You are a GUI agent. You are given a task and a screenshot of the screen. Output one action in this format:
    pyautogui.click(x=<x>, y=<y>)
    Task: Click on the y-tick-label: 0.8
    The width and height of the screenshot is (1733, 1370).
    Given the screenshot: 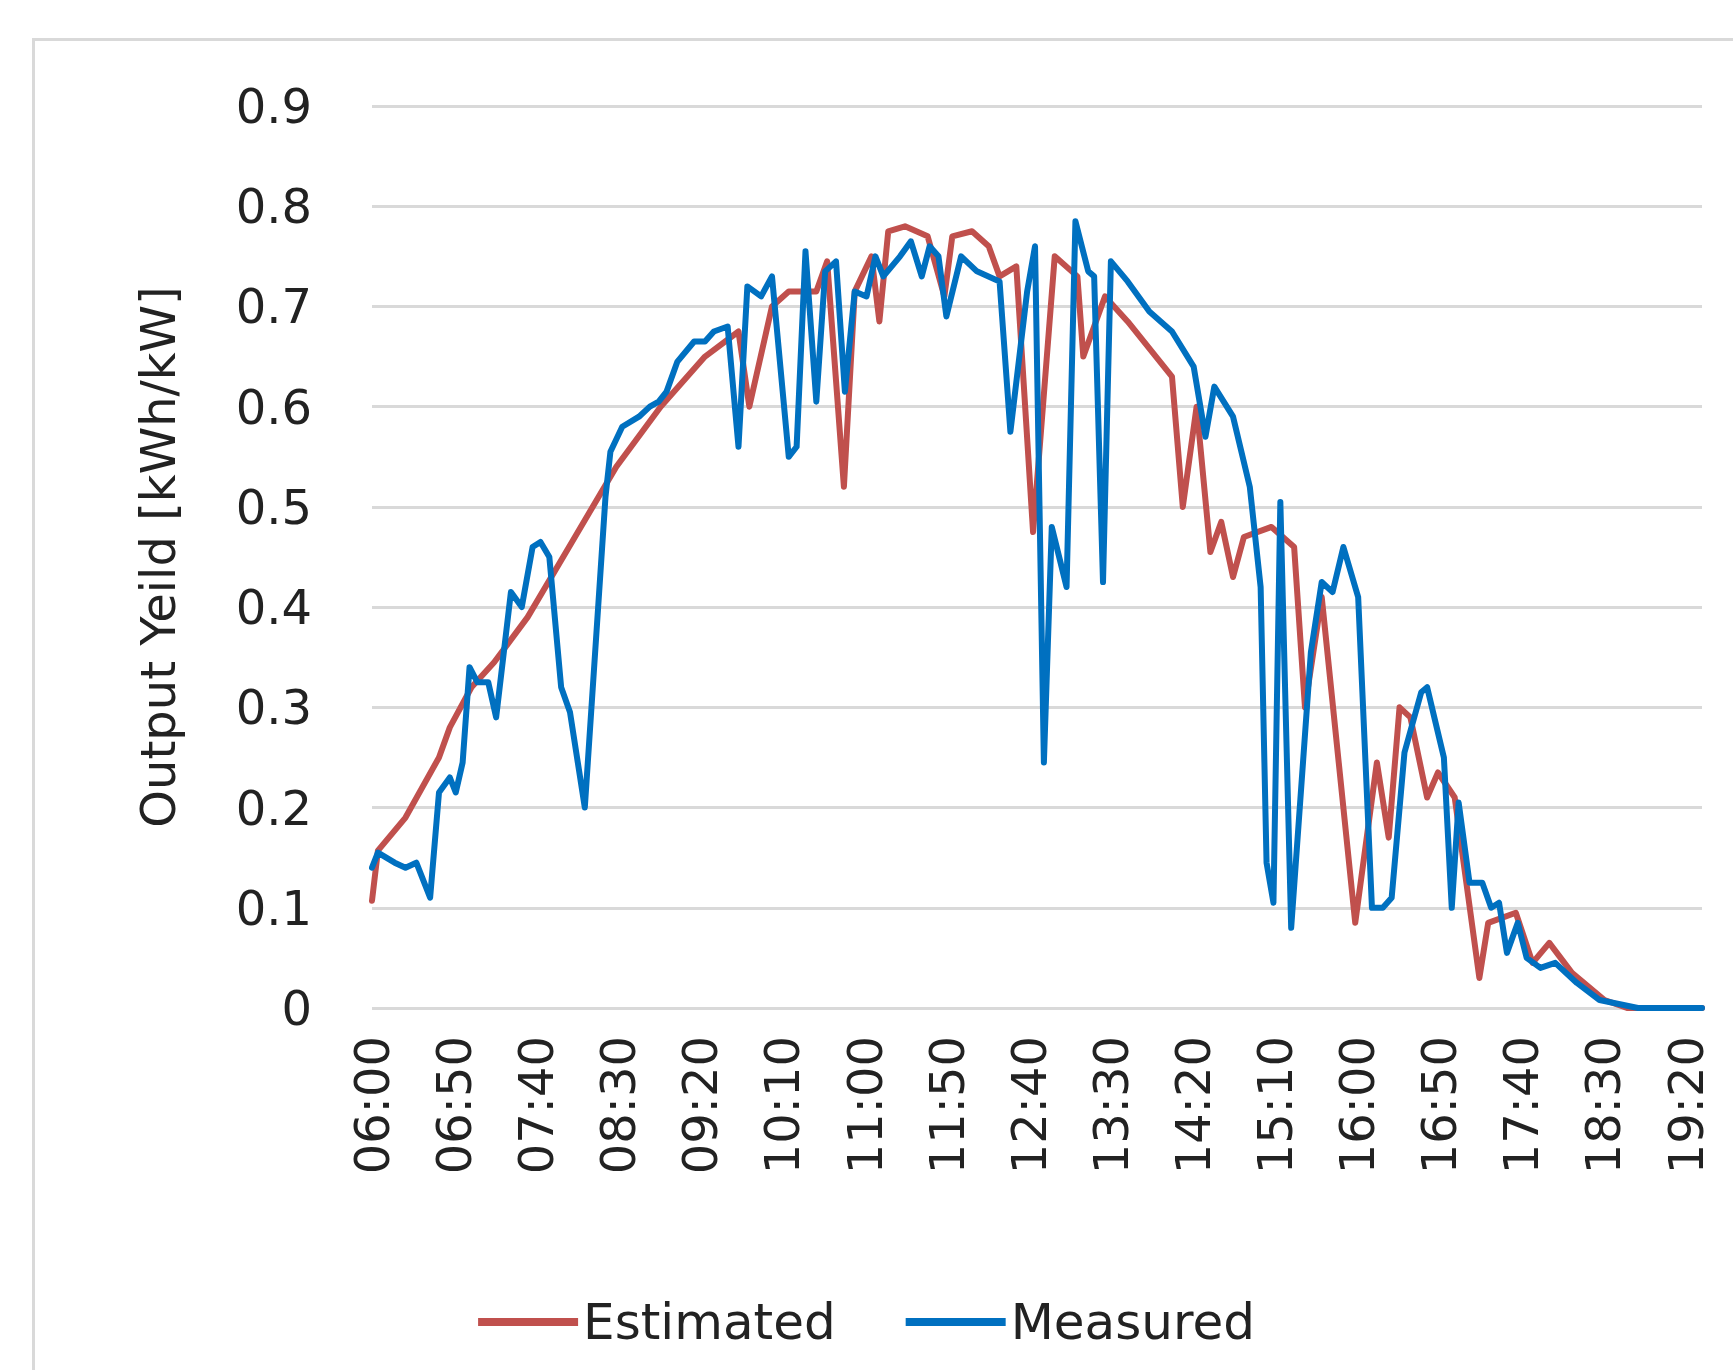 What is the action you would take?
    pyautogui.click(x=273, y=206)
    